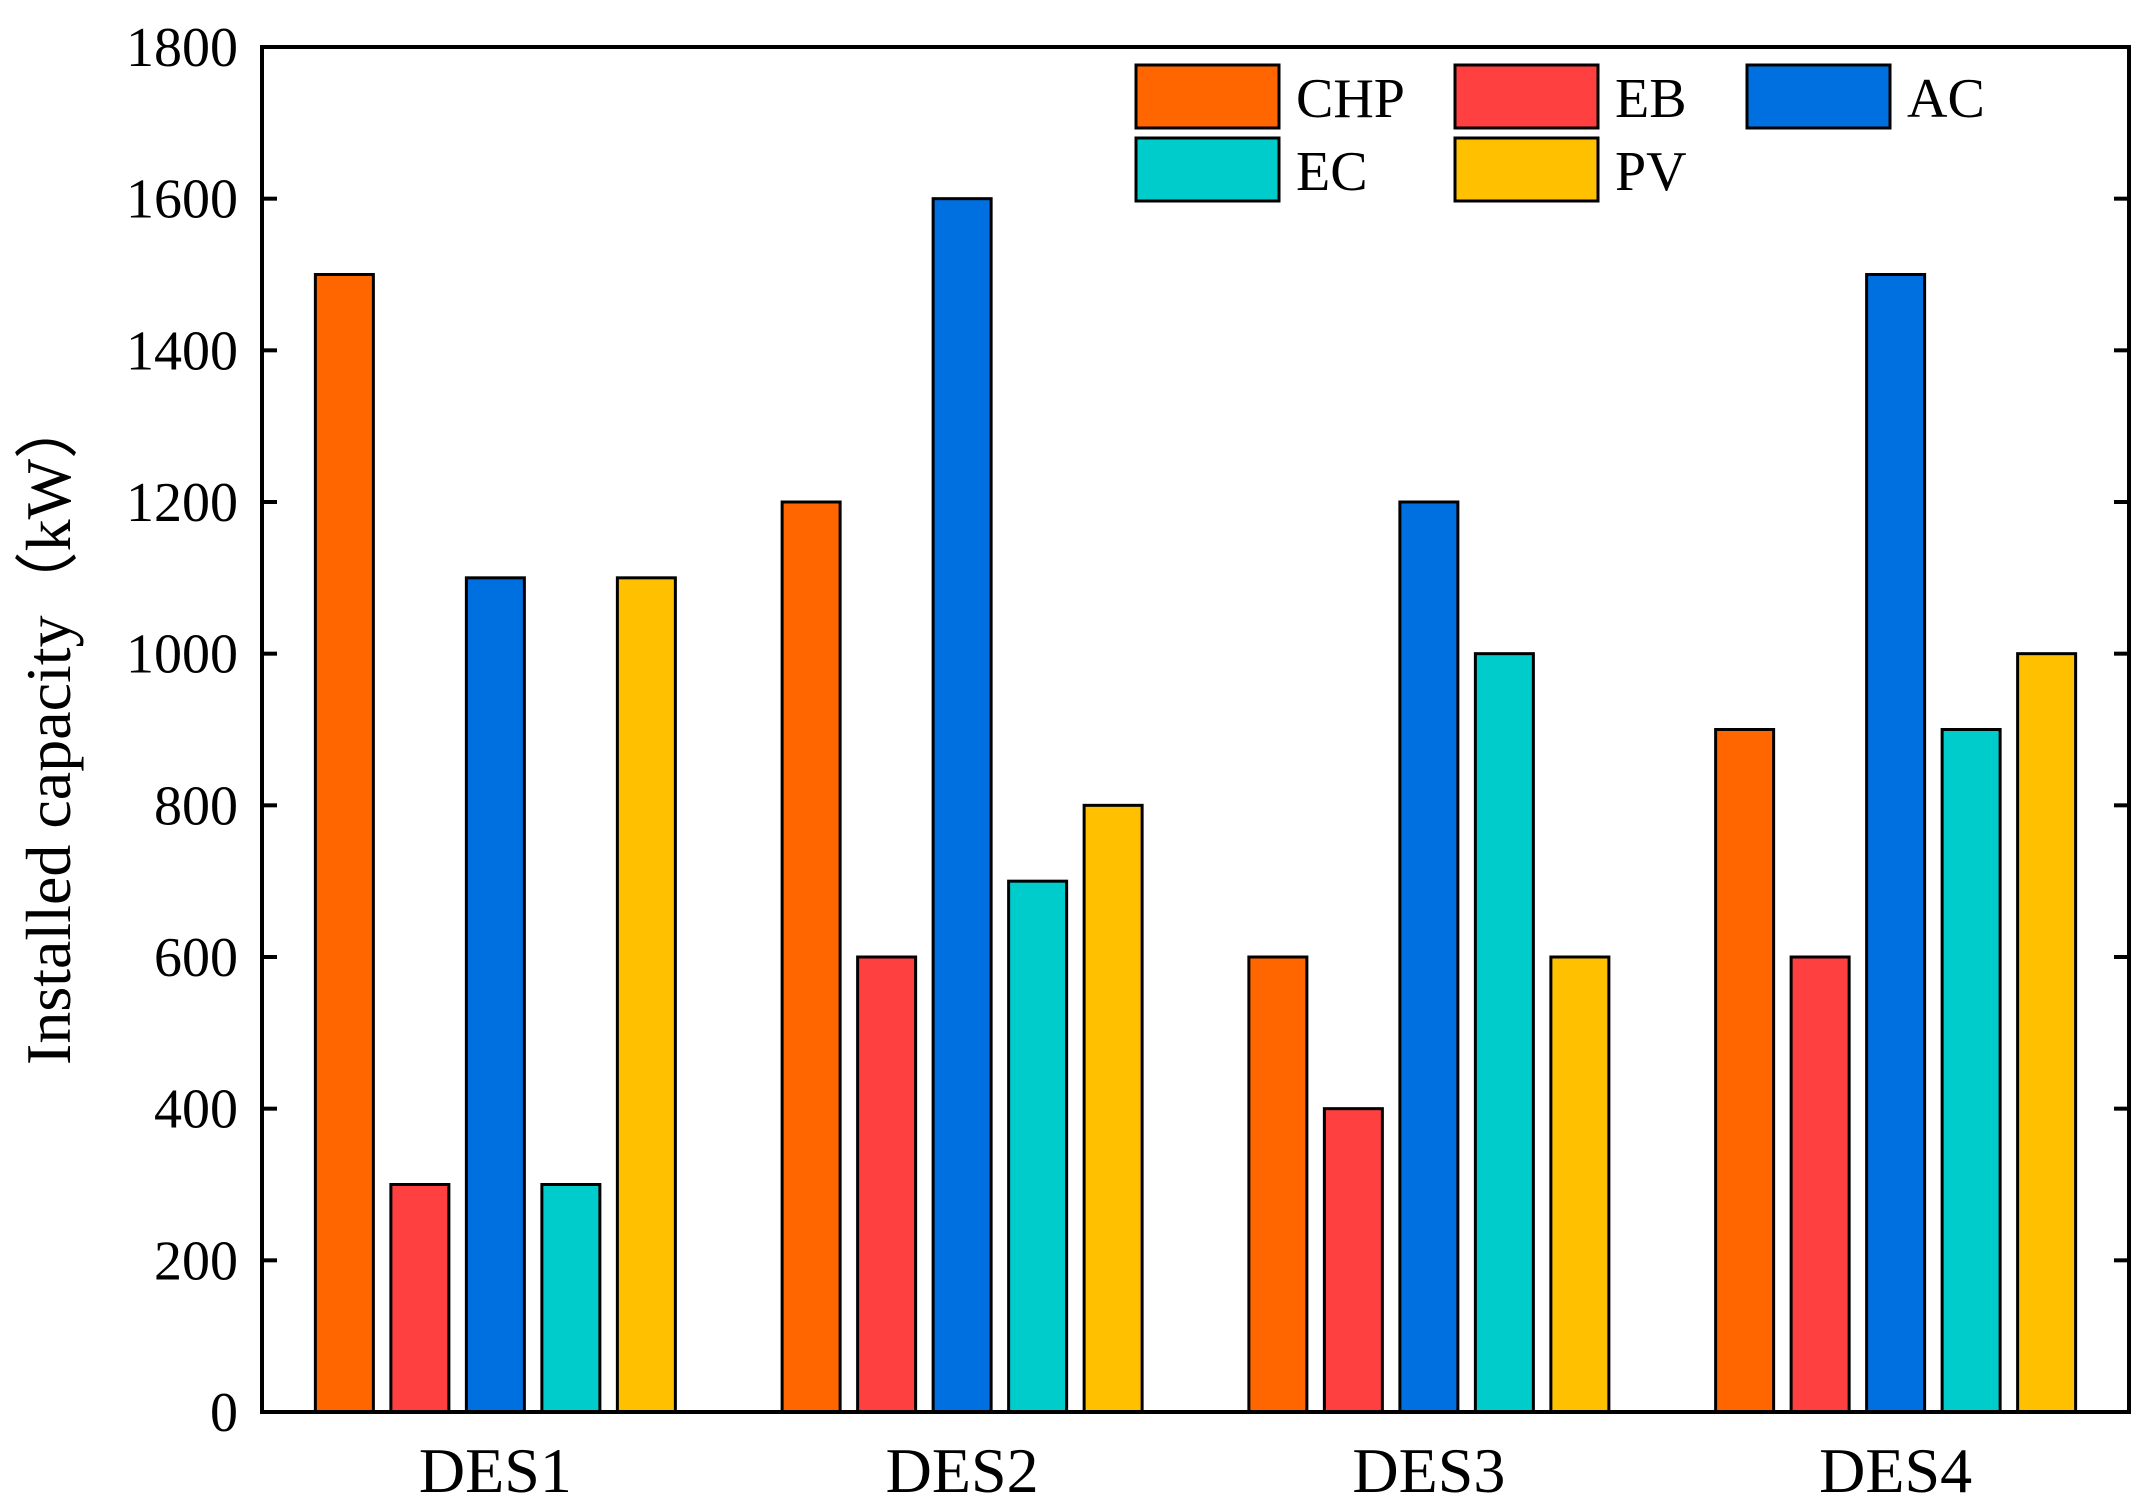  I want to click on bar-eb-des2, so click(887, 1184).